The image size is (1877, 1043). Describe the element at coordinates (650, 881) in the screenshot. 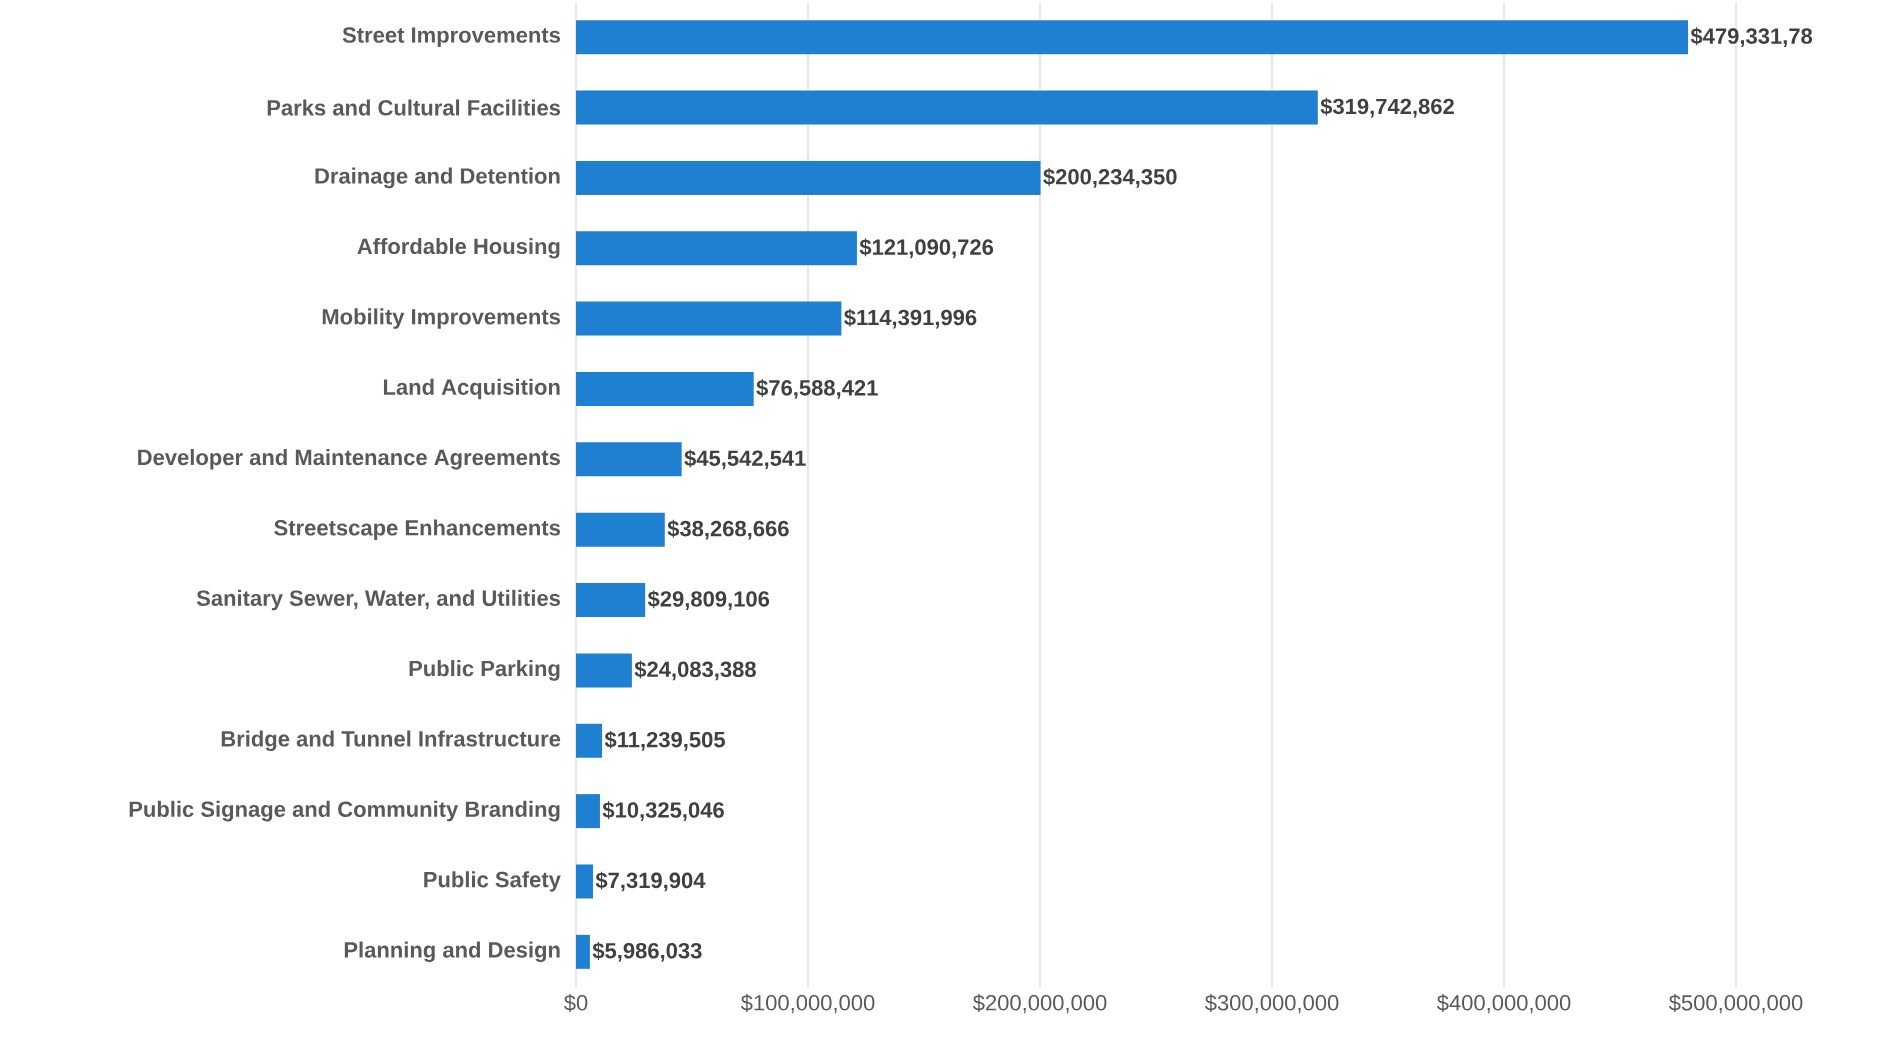

I see `data-label: $7,319,904` at that location.